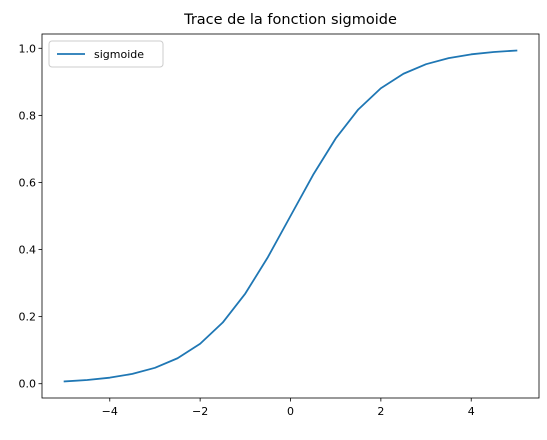 This screenshot has height=440, width=547. Describe the element at coordinates (28, 182) in the screenshot. I see `y-tick-label: 0.6` at that location.